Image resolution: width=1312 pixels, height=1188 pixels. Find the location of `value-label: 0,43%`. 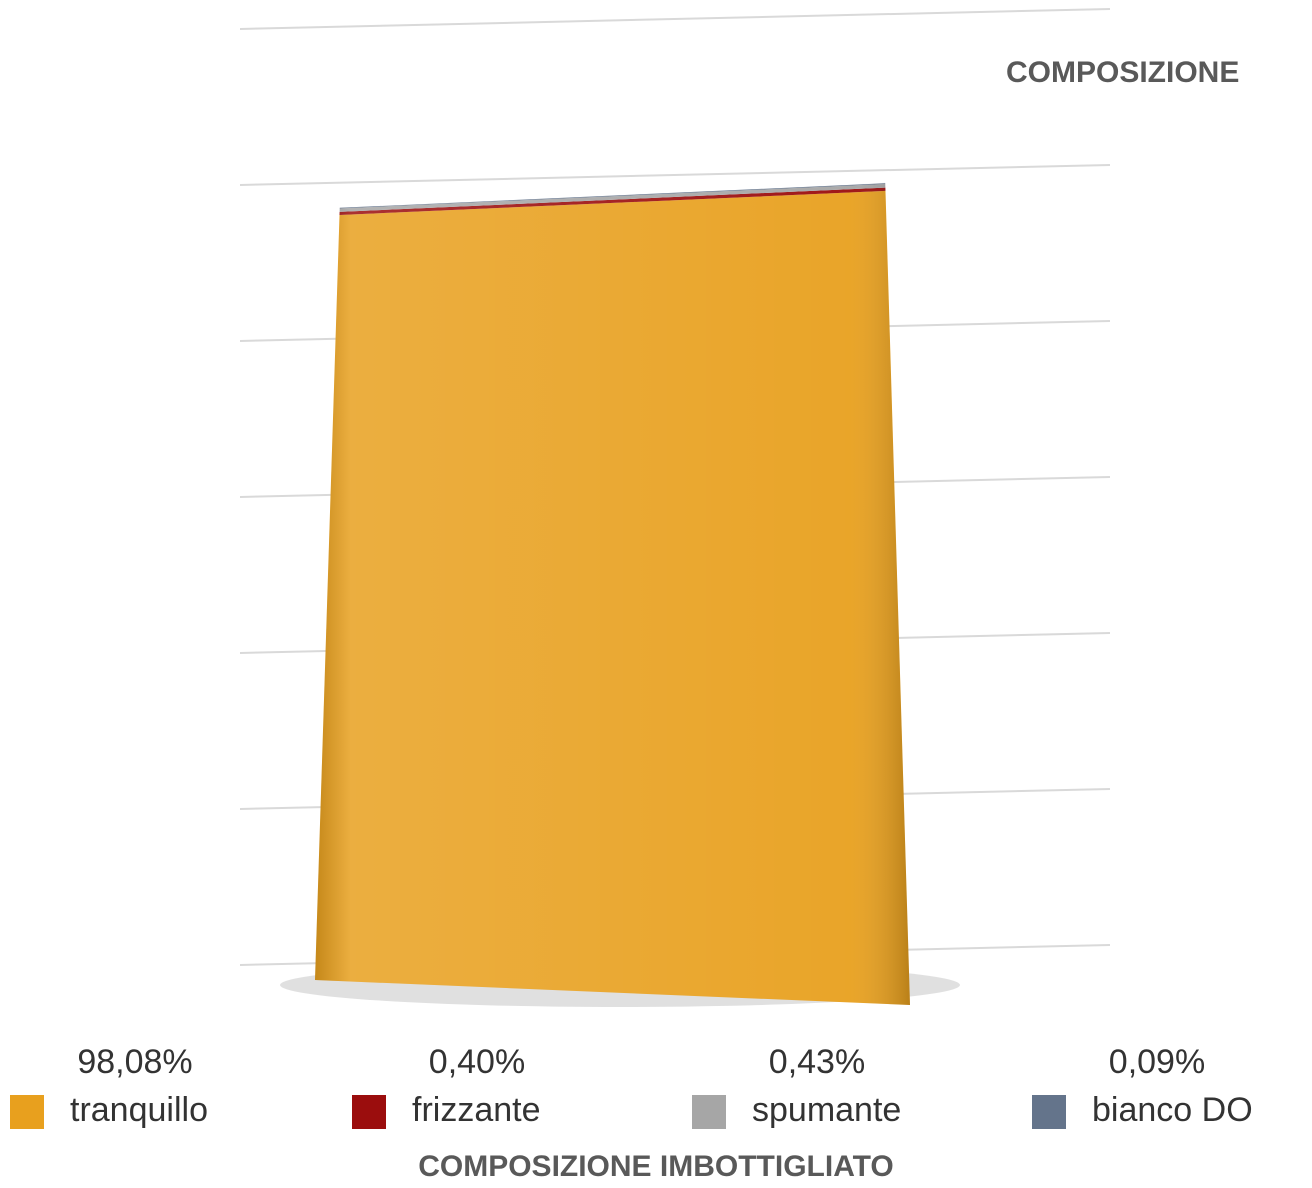

value-label: 0,43% is located at coordinates (817, 1062).